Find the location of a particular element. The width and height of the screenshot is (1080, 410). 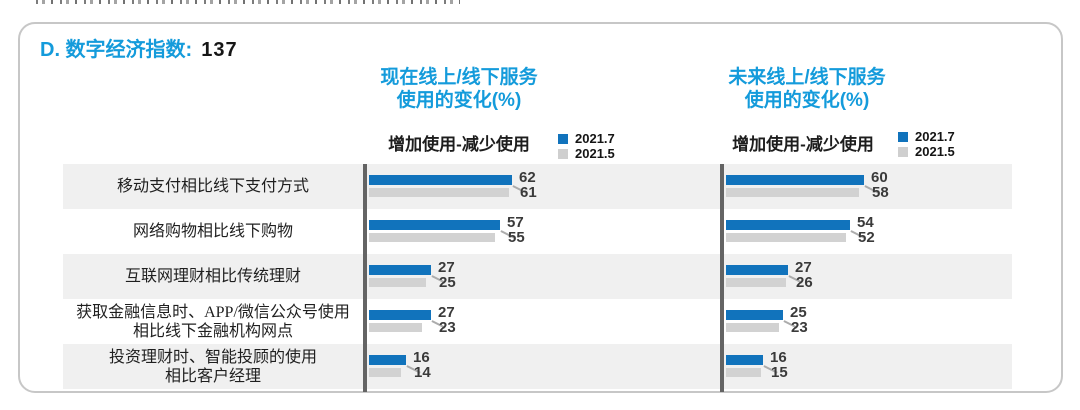

page-title: D. 数字经济指数: 137 is located at coordinates (139, 47).